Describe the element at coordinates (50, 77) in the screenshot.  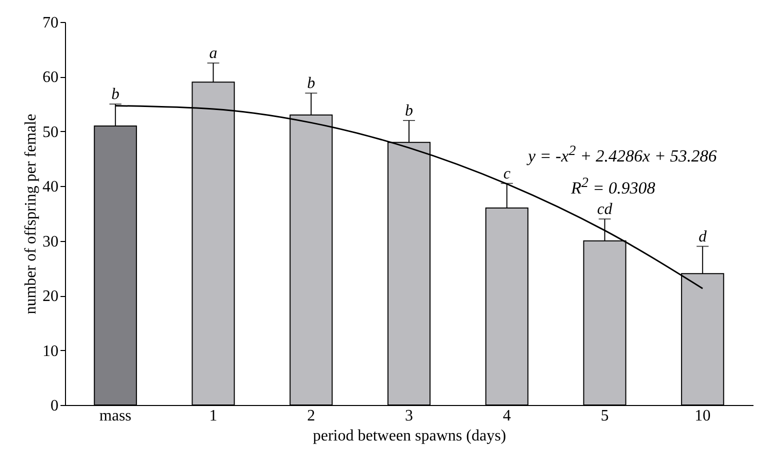
I see `y-tick-label: 60` at that location.